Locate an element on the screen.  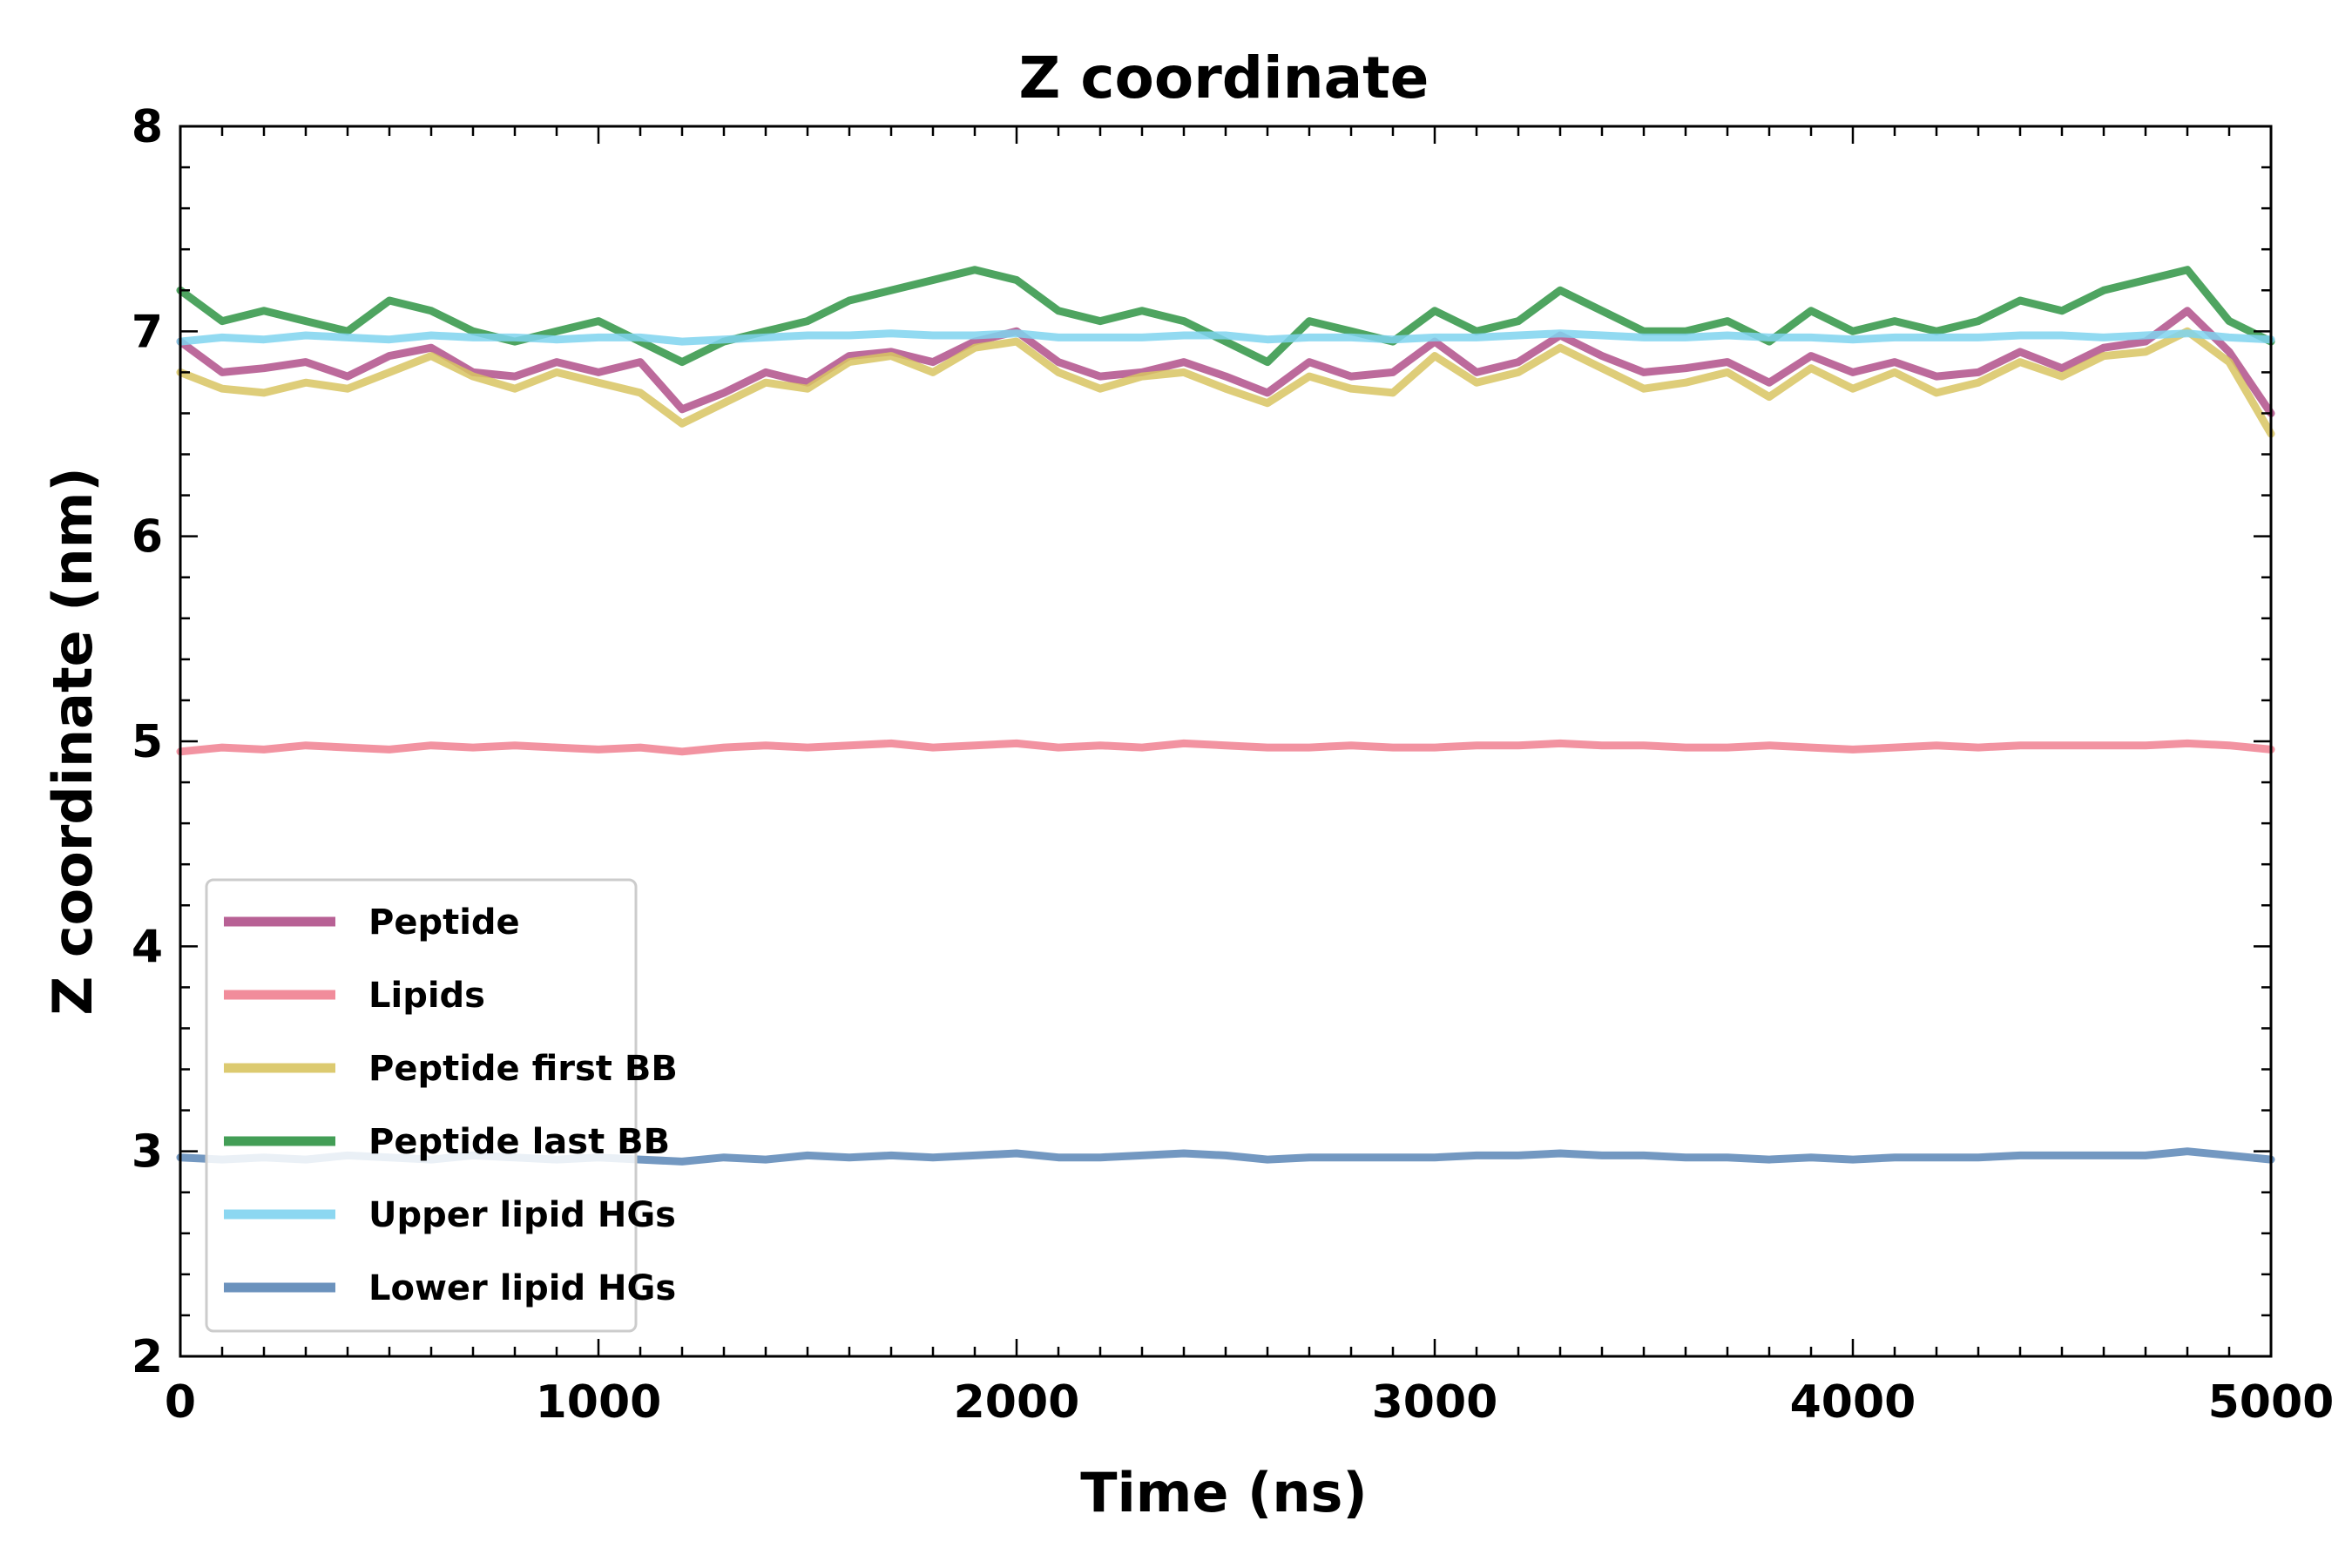
x-tick-label: 0 is located at coordinates (180, 1402).